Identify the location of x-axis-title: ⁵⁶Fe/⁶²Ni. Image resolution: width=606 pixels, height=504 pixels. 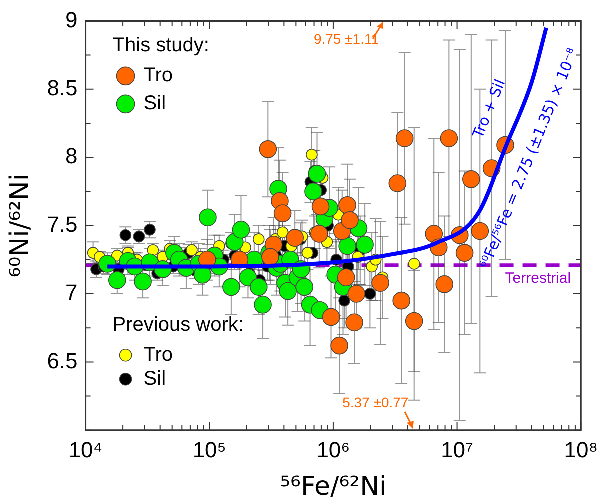
(333, 487).